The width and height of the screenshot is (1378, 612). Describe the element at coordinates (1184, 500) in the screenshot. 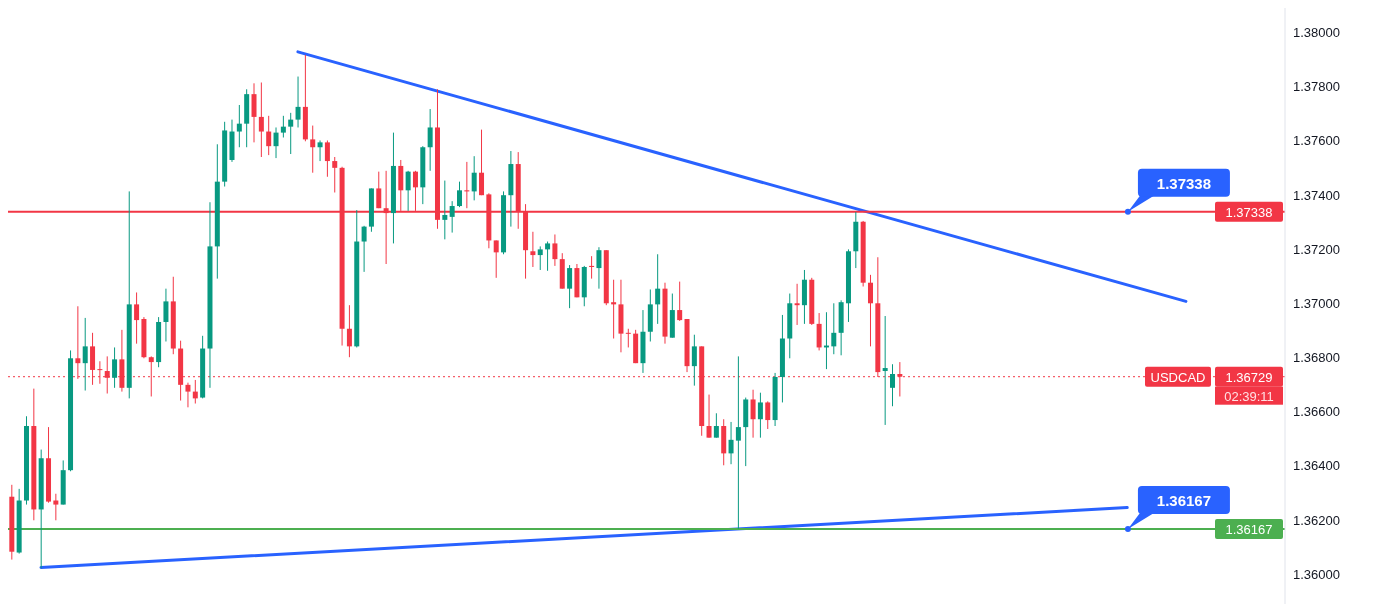

I see `annotation: 1.36167` at that location.